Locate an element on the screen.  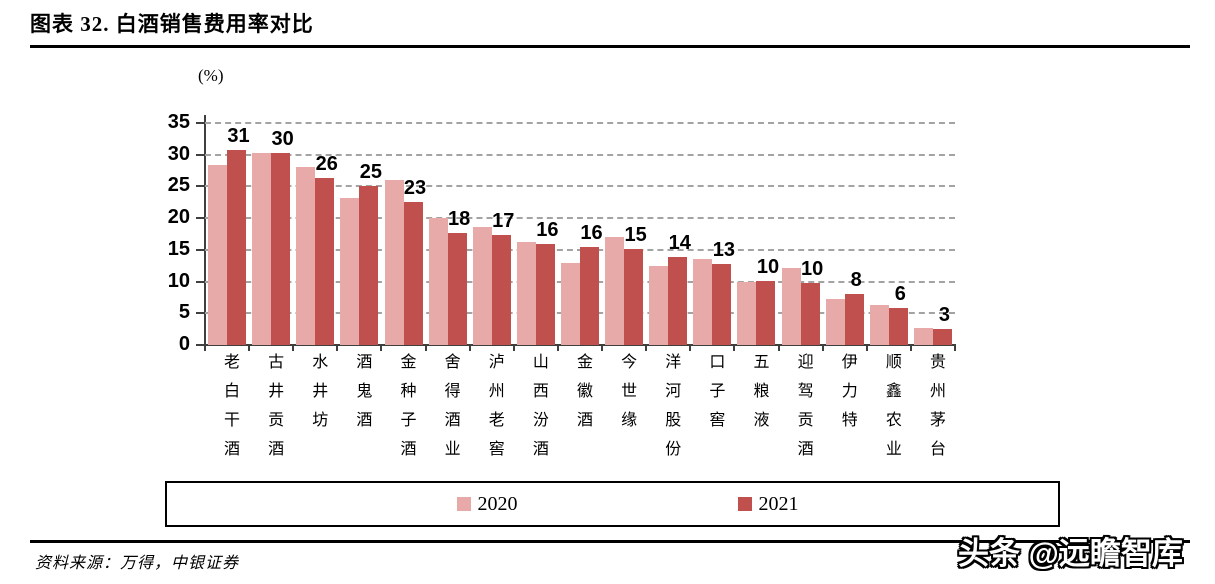
chart-legend: 2020 2021 is located at coordinates (612, 504).